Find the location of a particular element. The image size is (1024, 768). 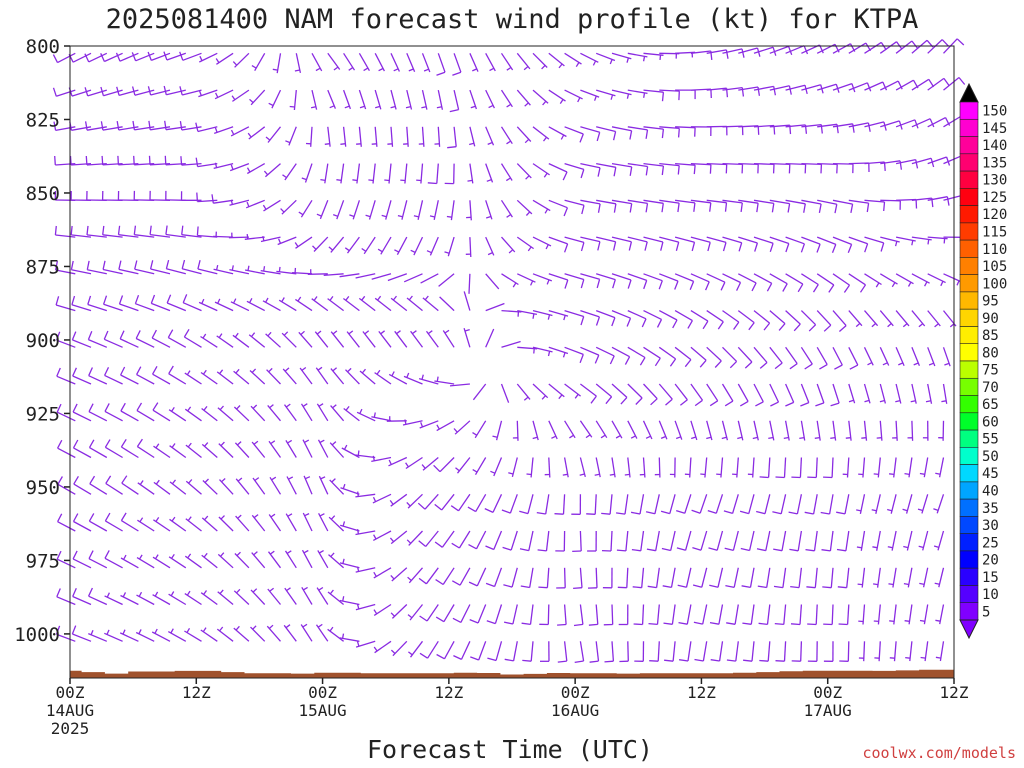

colorbar-label: 55 is located at coordinates (990, 440).